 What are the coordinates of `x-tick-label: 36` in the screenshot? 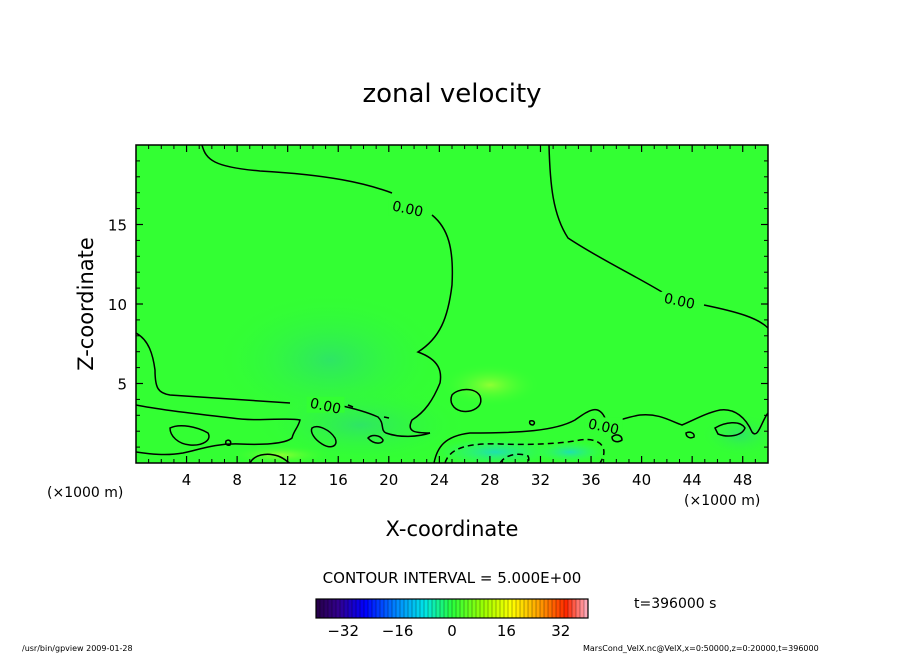 It's located at (590, 480).